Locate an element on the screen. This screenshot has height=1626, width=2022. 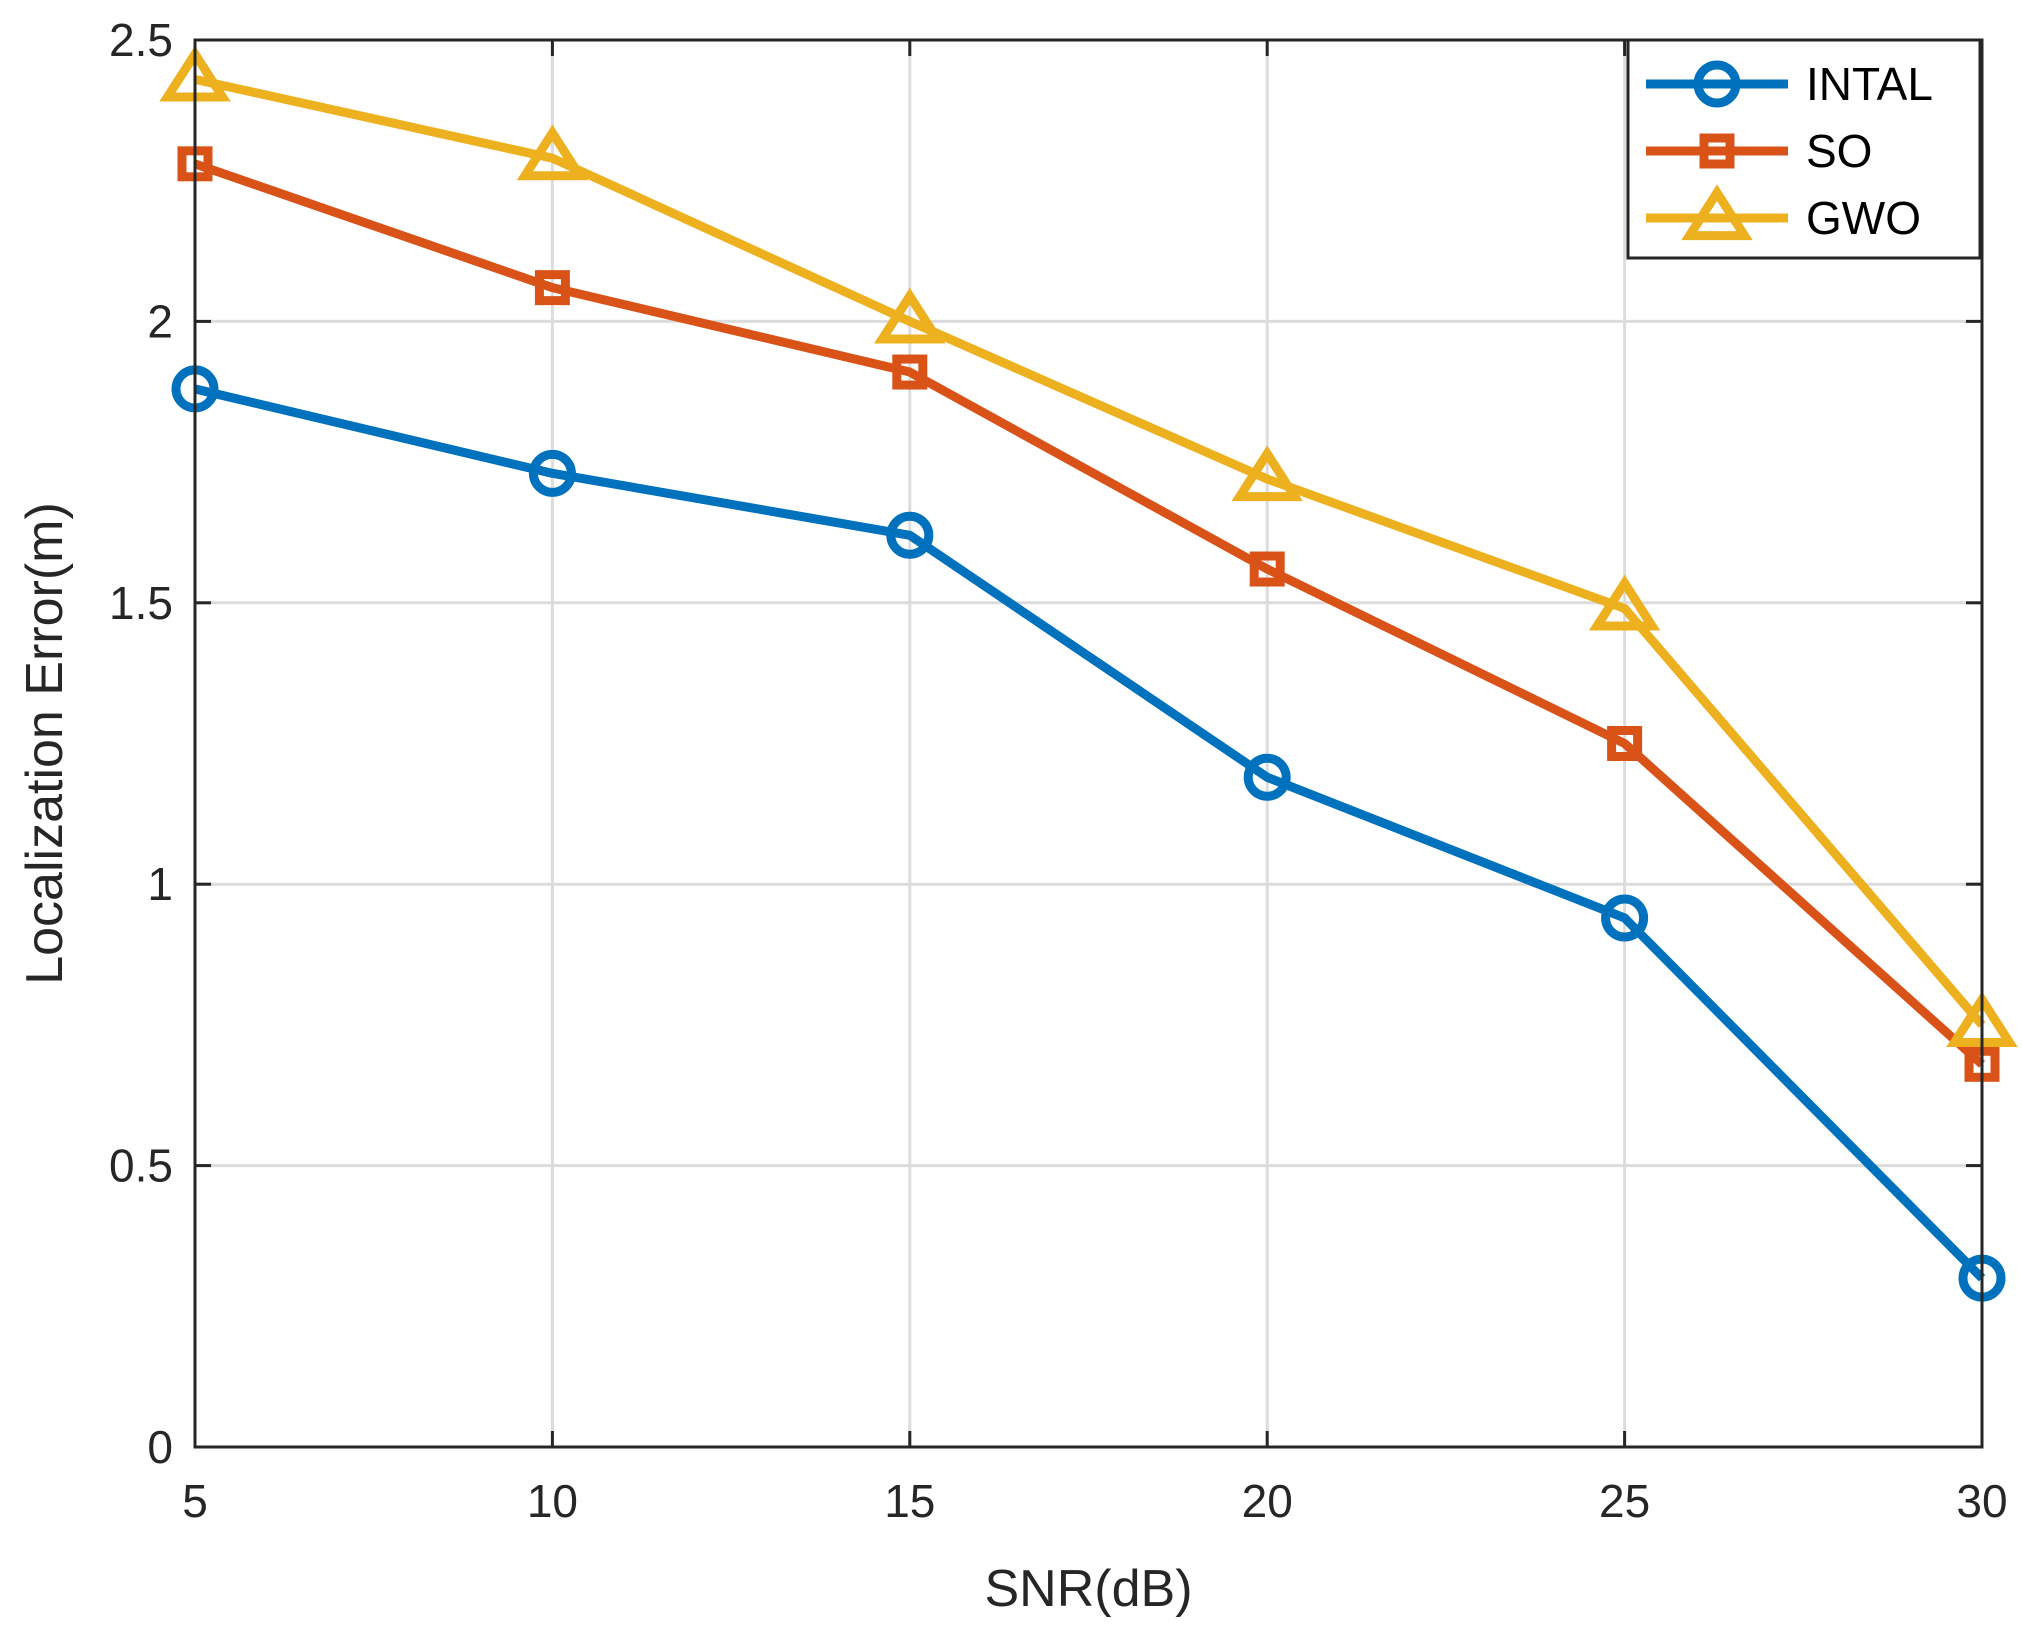
legend-item-so: SO is located at coordinates (1759, 151).